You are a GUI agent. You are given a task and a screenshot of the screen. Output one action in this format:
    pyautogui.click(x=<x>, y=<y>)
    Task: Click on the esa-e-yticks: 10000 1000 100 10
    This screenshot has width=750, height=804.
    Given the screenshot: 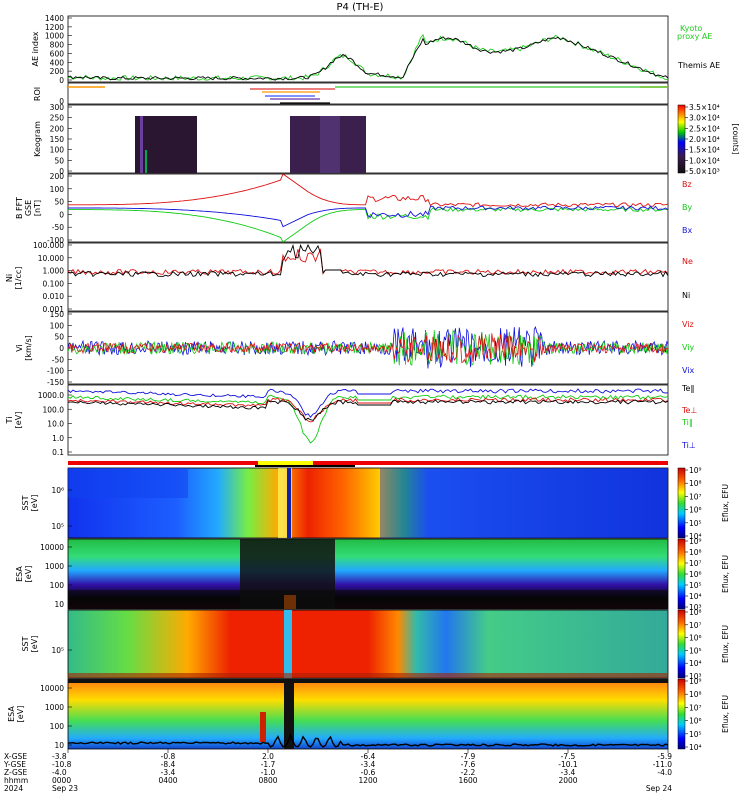 What is the action you would take?
    pyautogui.click(x=56, y=576)
    